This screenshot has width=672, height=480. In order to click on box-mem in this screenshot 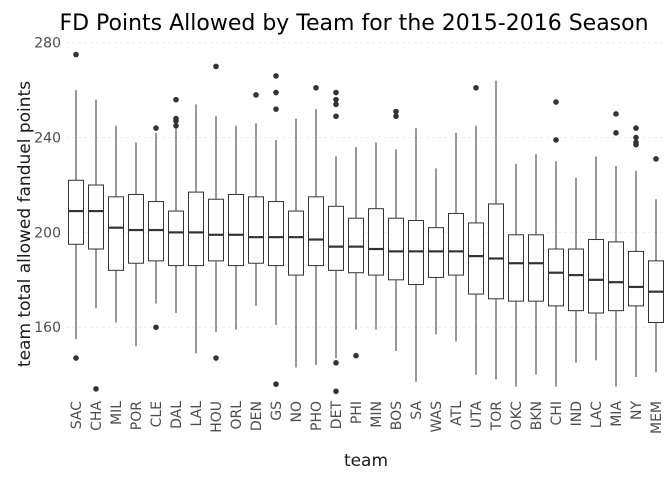, I will do `click(656, 264)`.